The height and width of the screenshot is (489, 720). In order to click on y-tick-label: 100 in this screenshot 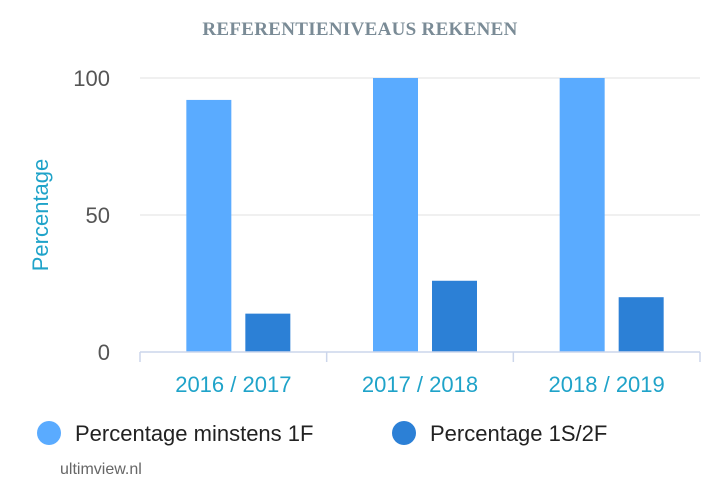, I will do `click(91, 78)`.